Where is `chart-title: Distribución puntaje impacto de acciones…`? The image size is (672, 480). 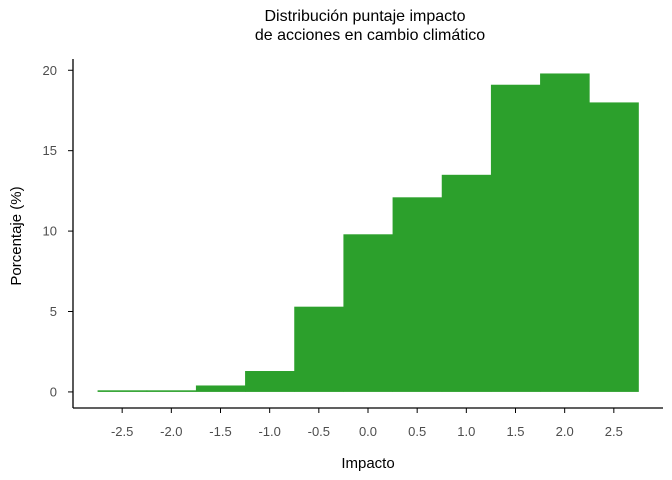
chart-title: Distribución puntaje impacto de acciones… is located at coordinates (370, 26).